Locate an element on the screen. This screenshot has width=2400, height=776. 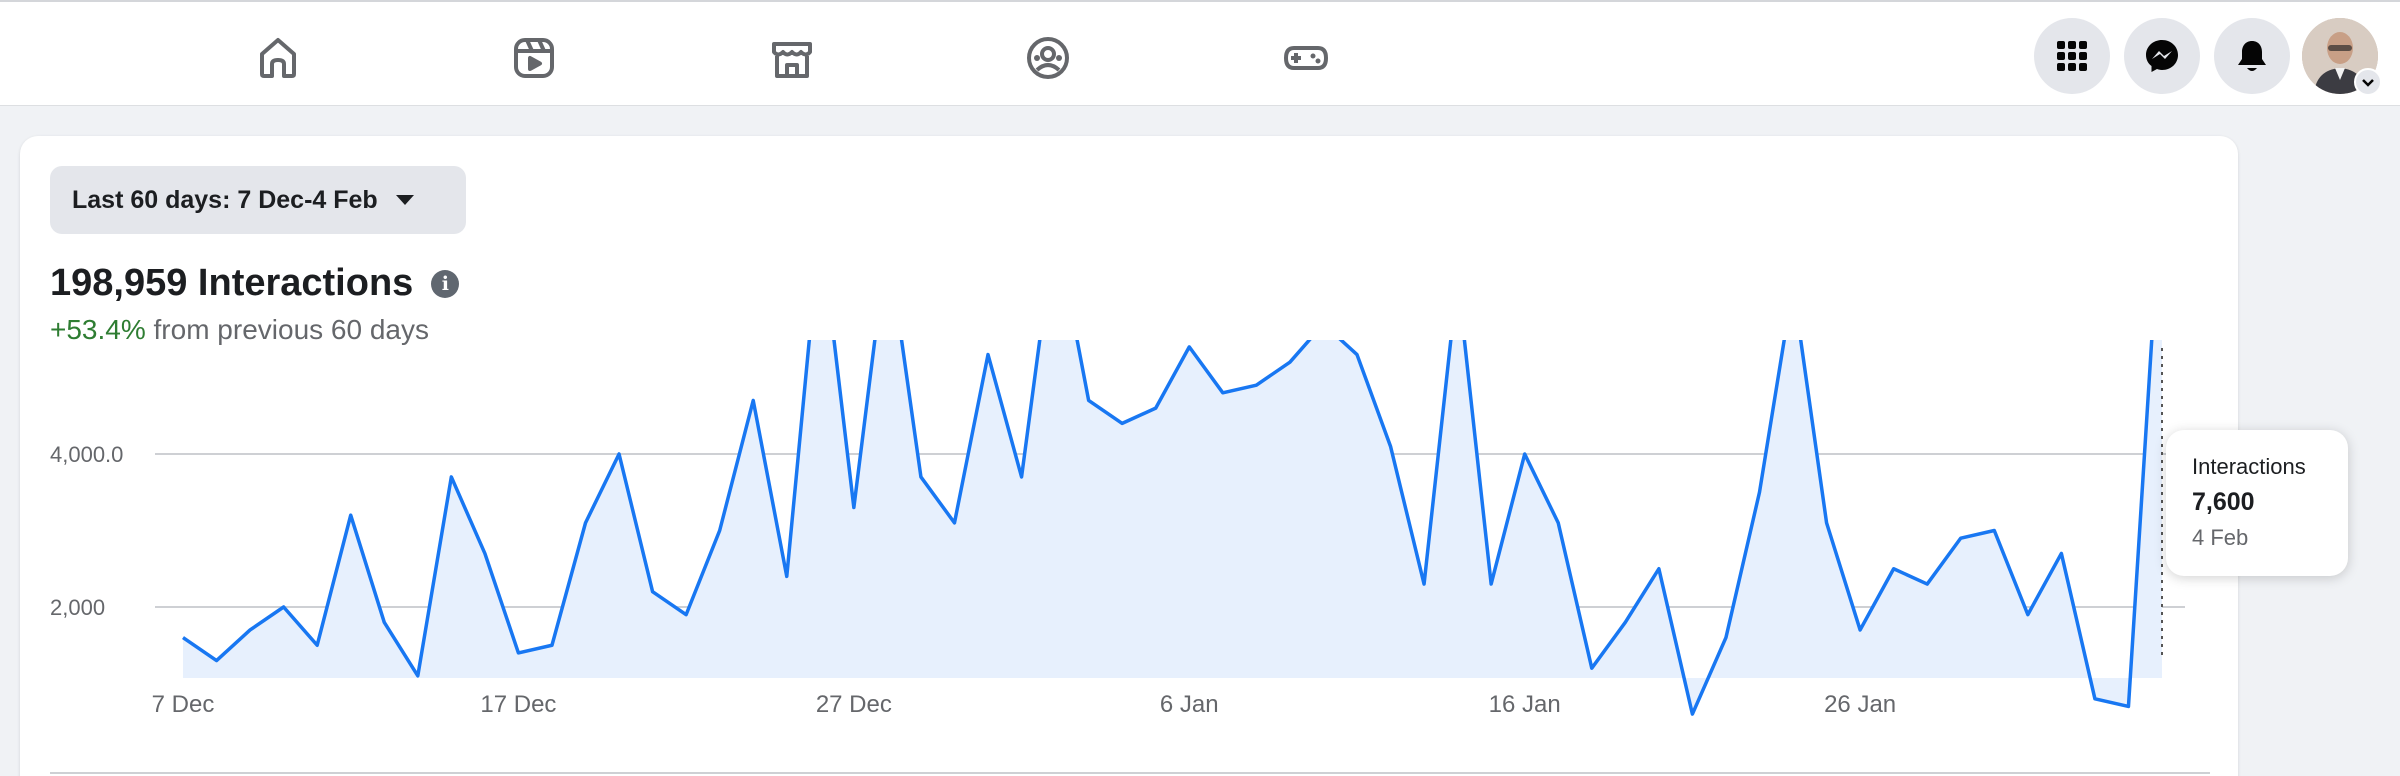
notifications-icon is located at coordinates (2252, 56).